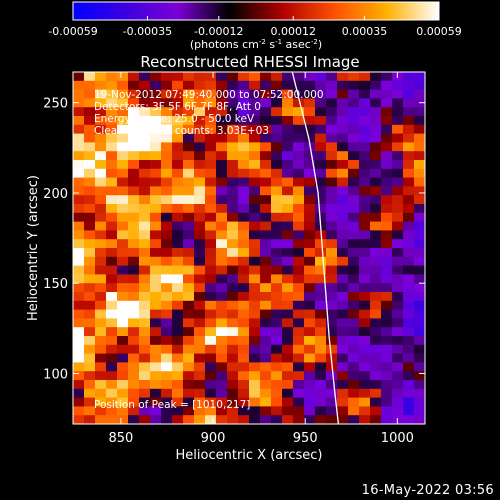 The image size is (500, 500). Describe the element at coordinates (109, 131) in the screenshot. I see `annotation-clean: Clean` at that location.